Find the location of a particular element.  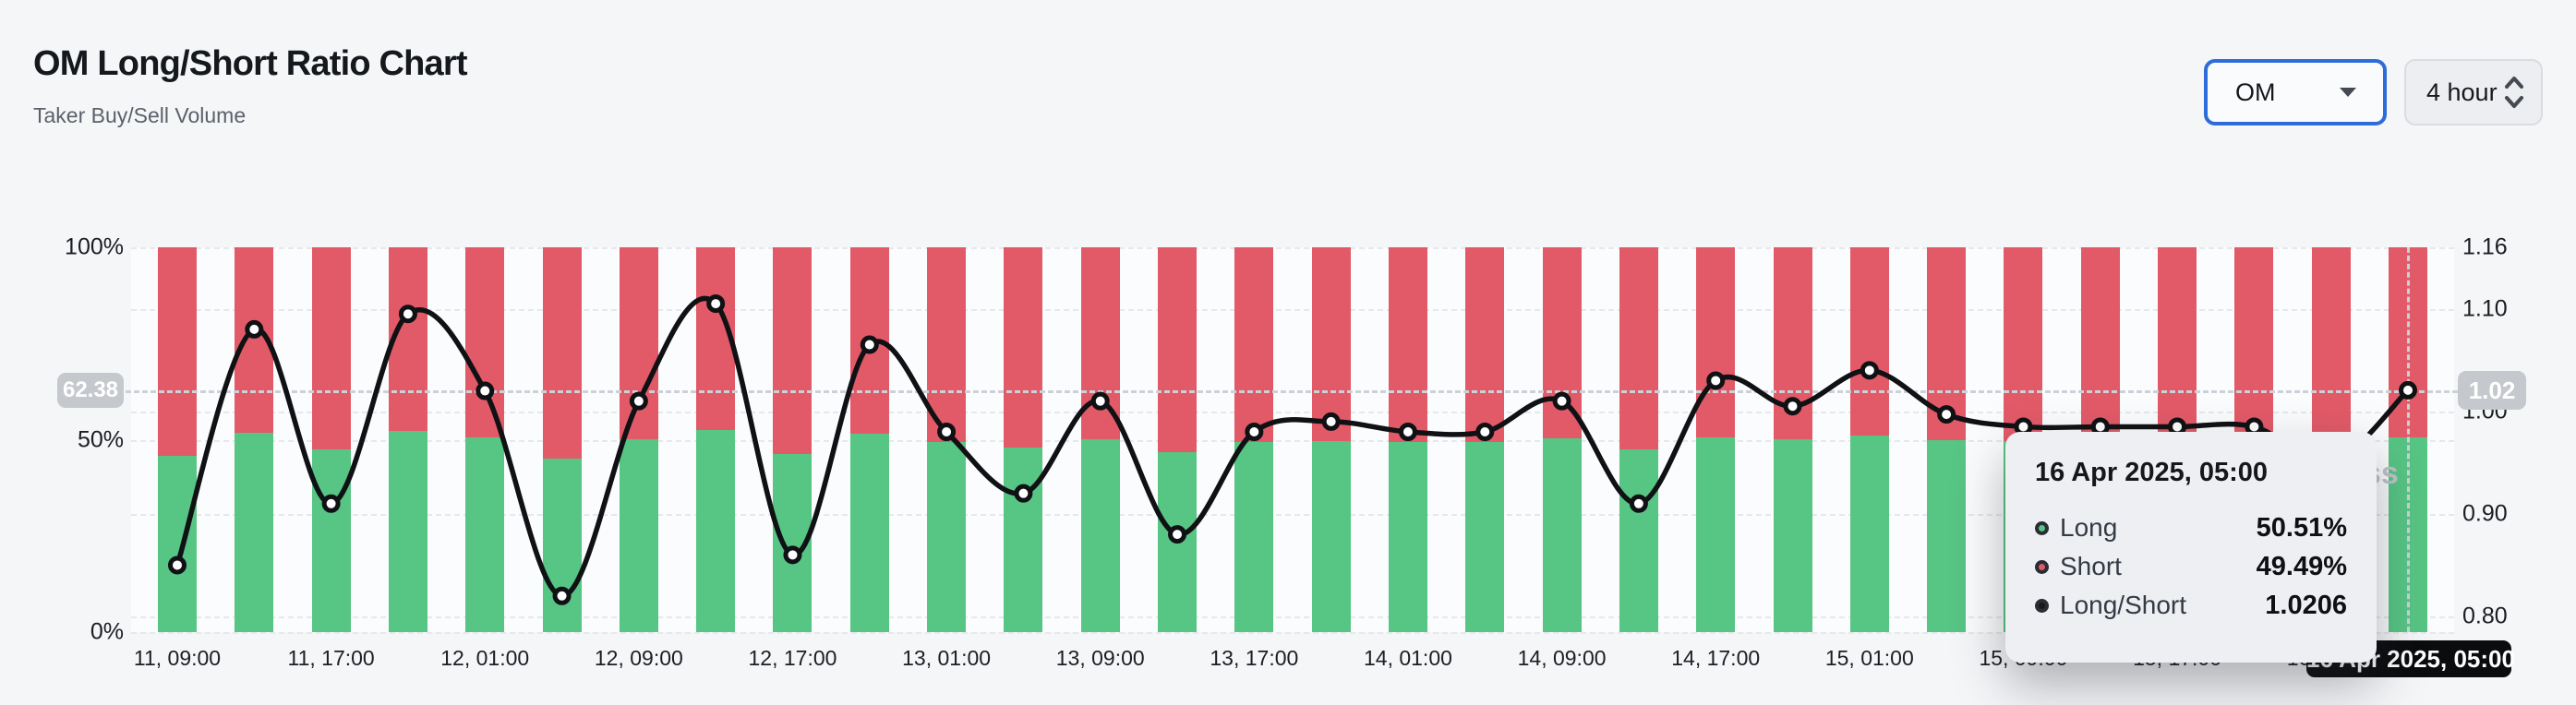

tooltip-short-value: 49.49% is located at coordinates (2301, 566).